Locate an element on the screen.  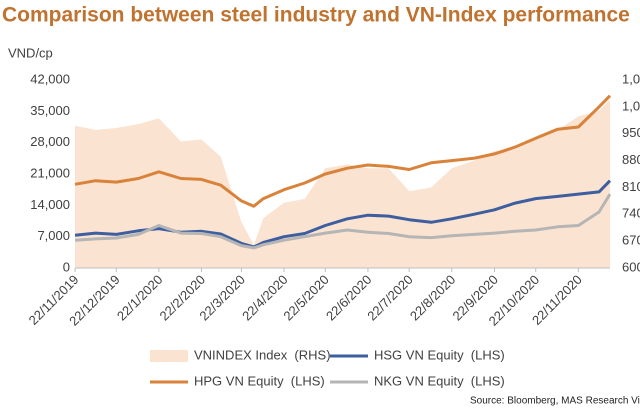
y2-tick-label: 1,090 is located at coordinates (631, 78).